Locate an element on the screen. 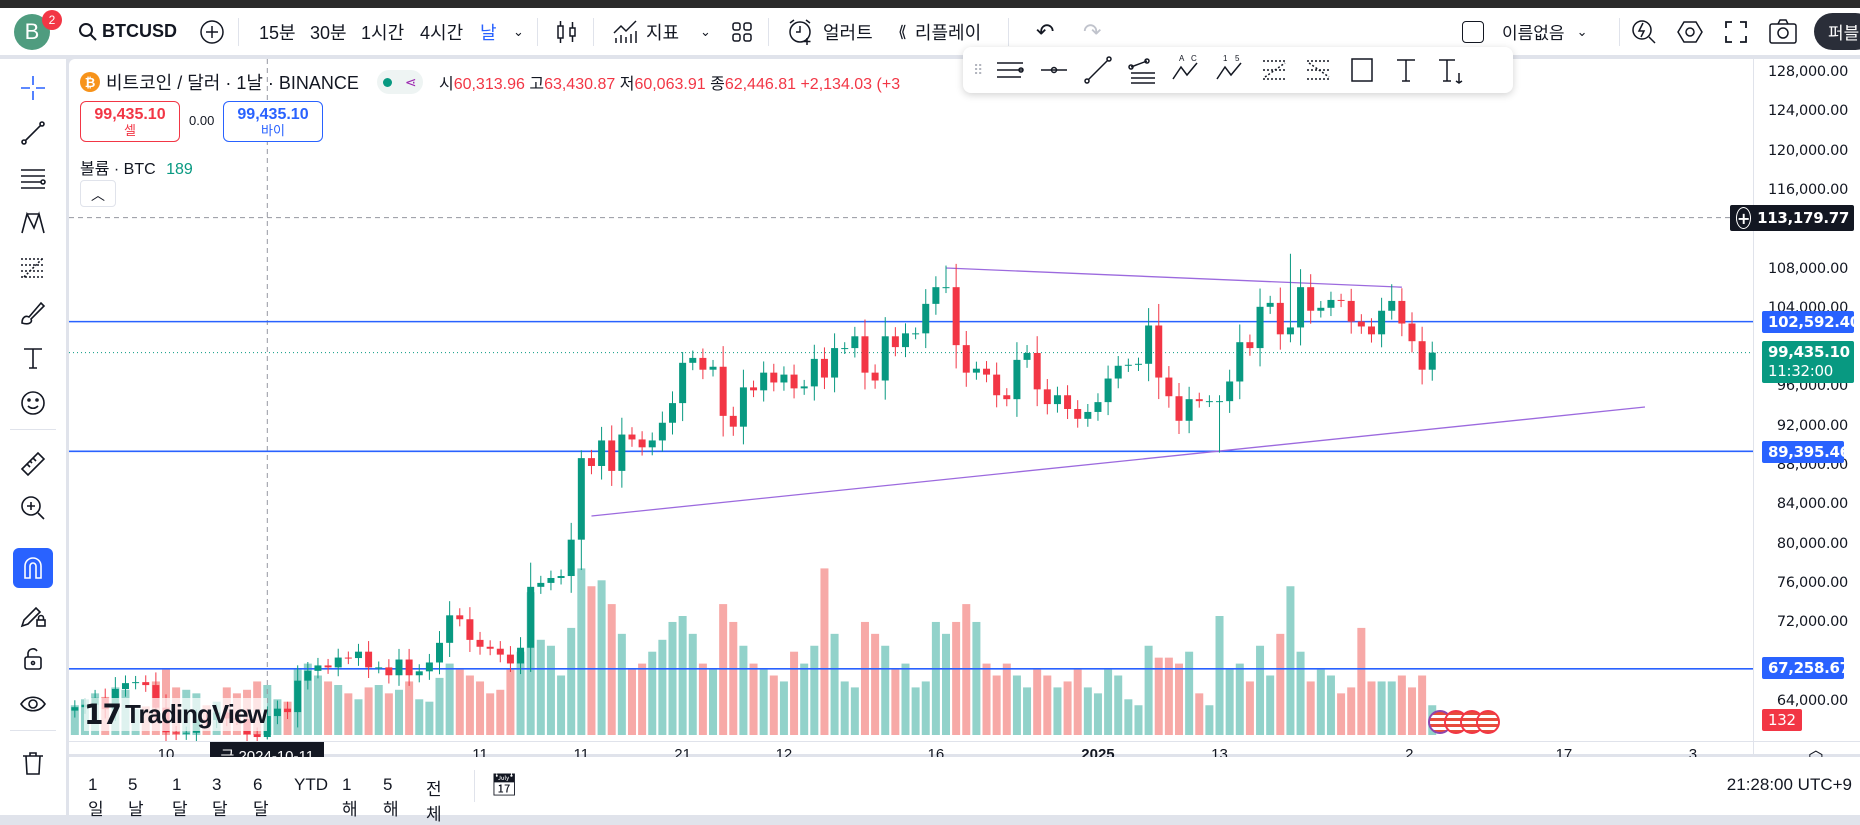  fib-retracement-icon is located at coordinates (1142, 70).